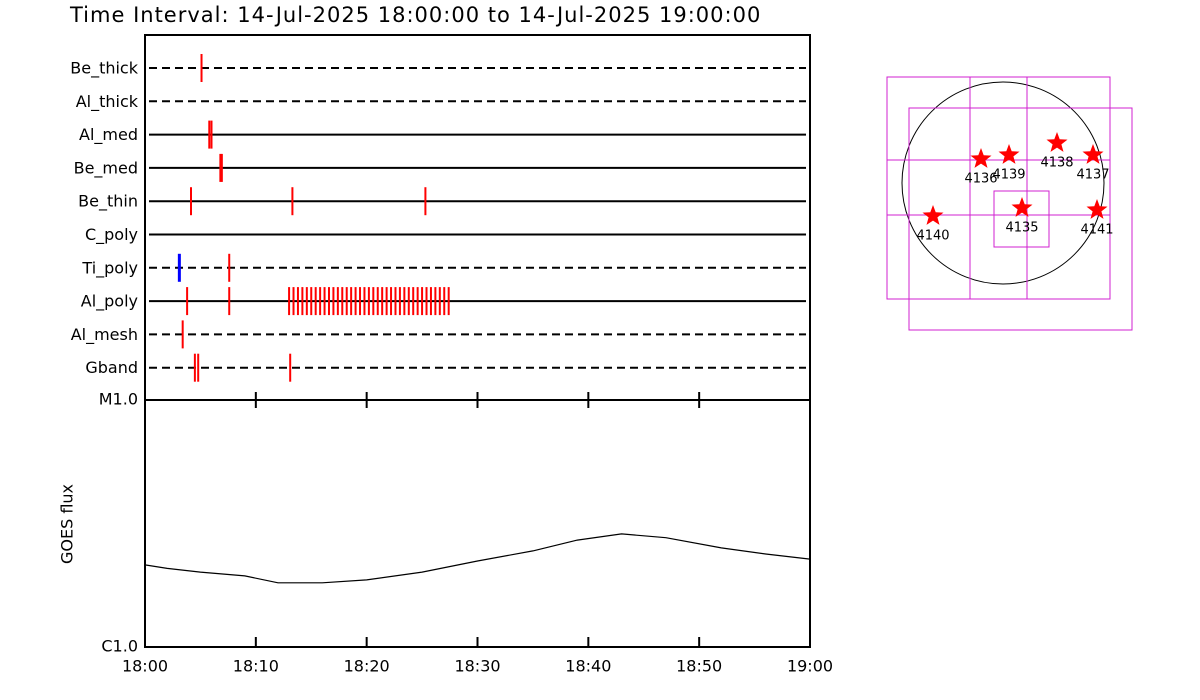 This screenshot has height=700, width=1200. I want to click on sun-map, so click(1009, 203).